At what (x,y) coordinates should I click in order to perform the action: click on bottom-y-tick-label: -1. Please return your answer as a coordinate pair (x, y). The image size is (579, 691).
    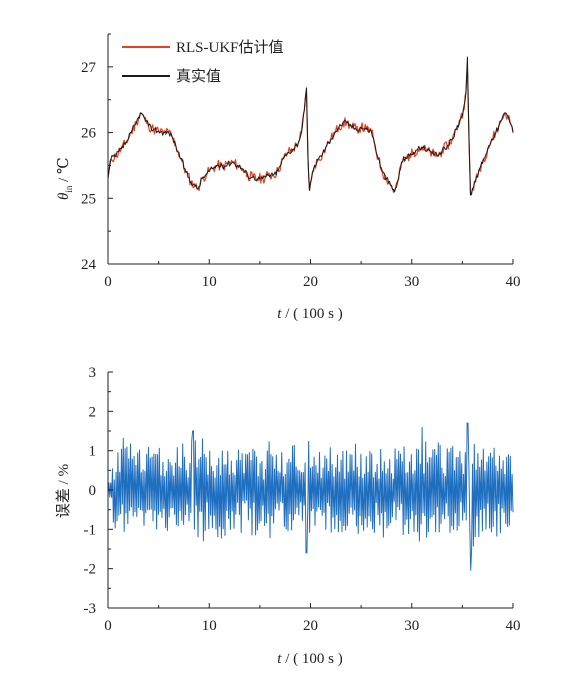
    Looking at the image, I should click on (90, 530).